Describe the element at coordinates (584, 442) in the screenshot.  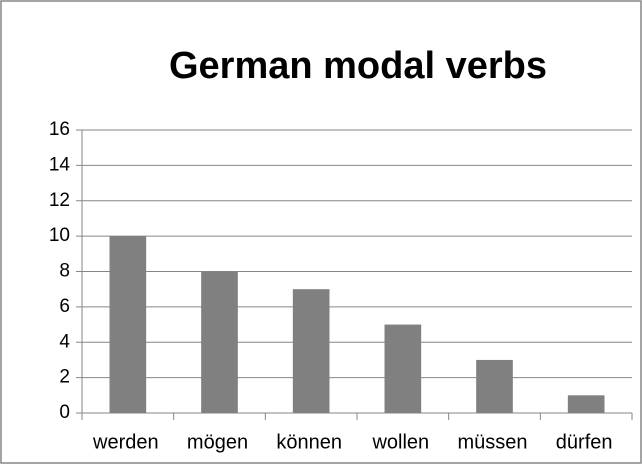
I see `x-tick-label: dürfen` at that location.